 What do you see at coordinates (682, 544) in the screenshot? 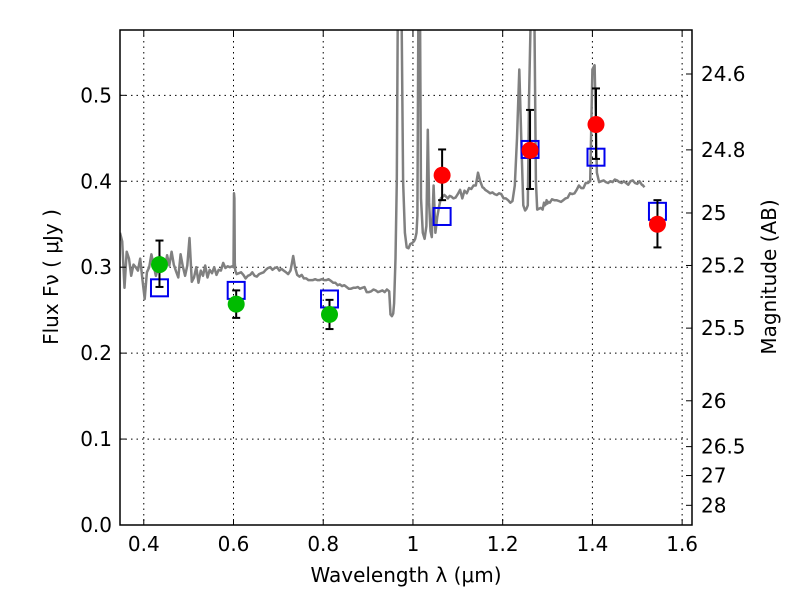
I see `x-tick-label: 1.6` at bounding box center [682, 544].